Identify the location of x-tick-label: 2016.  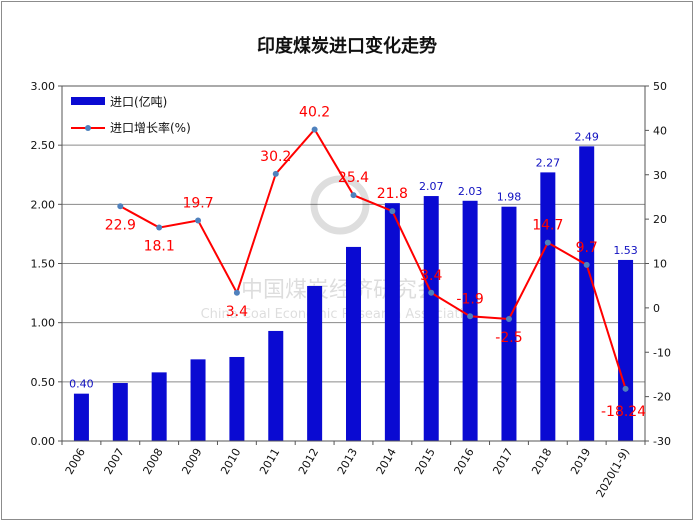
(463, 461).